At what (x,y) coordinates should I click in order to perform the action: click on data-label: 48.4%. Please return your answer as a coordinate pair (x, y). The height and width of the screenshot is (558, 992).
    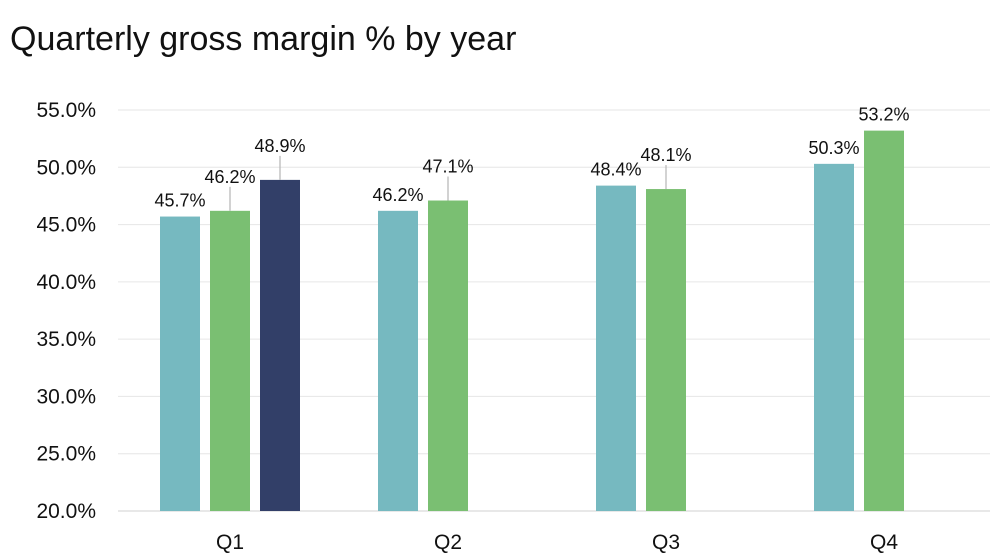
    Looking at the image, I should click on (615, 170).